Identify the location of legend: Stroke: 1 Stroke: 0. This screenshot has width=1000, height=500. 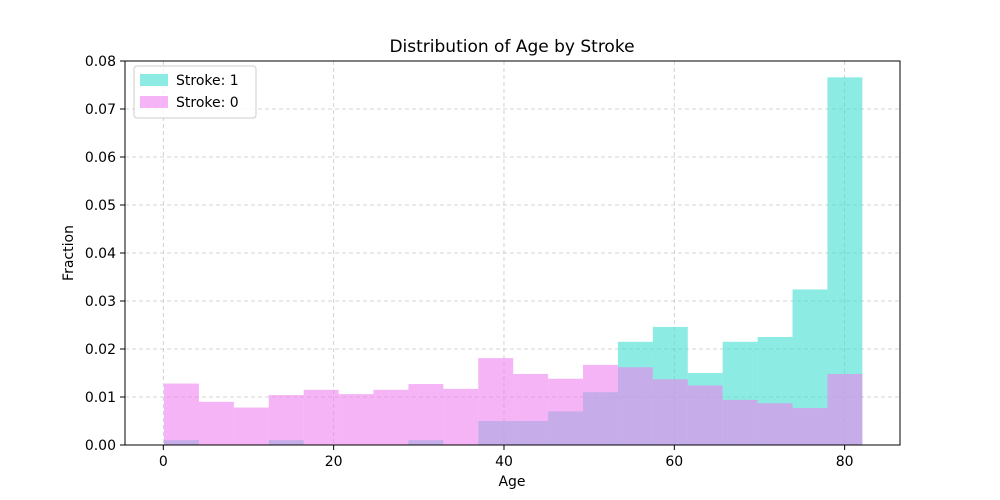
(195, 92).